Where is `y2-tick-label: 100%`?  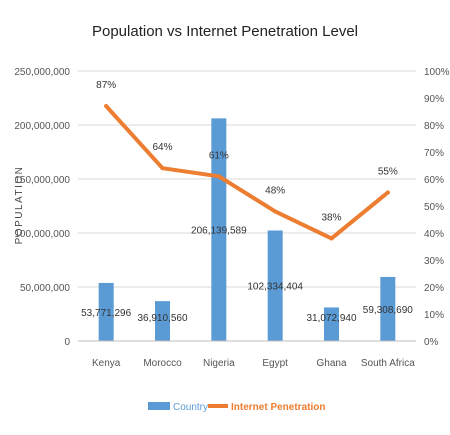 y2-tick-label: 100% is located at coordinates (437, 72).